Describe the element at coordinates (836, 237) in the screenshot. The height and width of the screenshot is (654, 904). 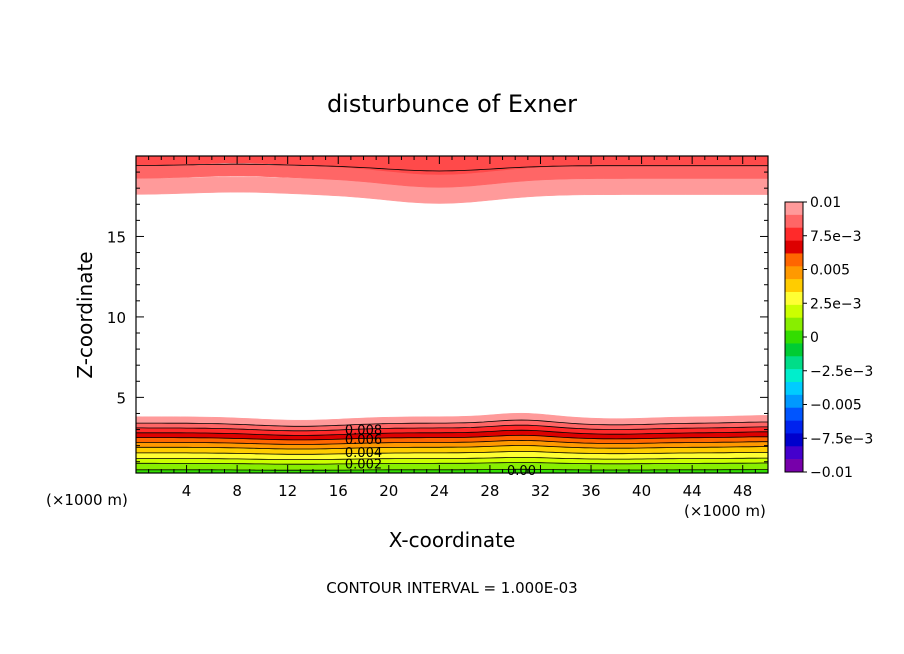
I see `colorbar-tick-label: 7.5e−3` at that location.